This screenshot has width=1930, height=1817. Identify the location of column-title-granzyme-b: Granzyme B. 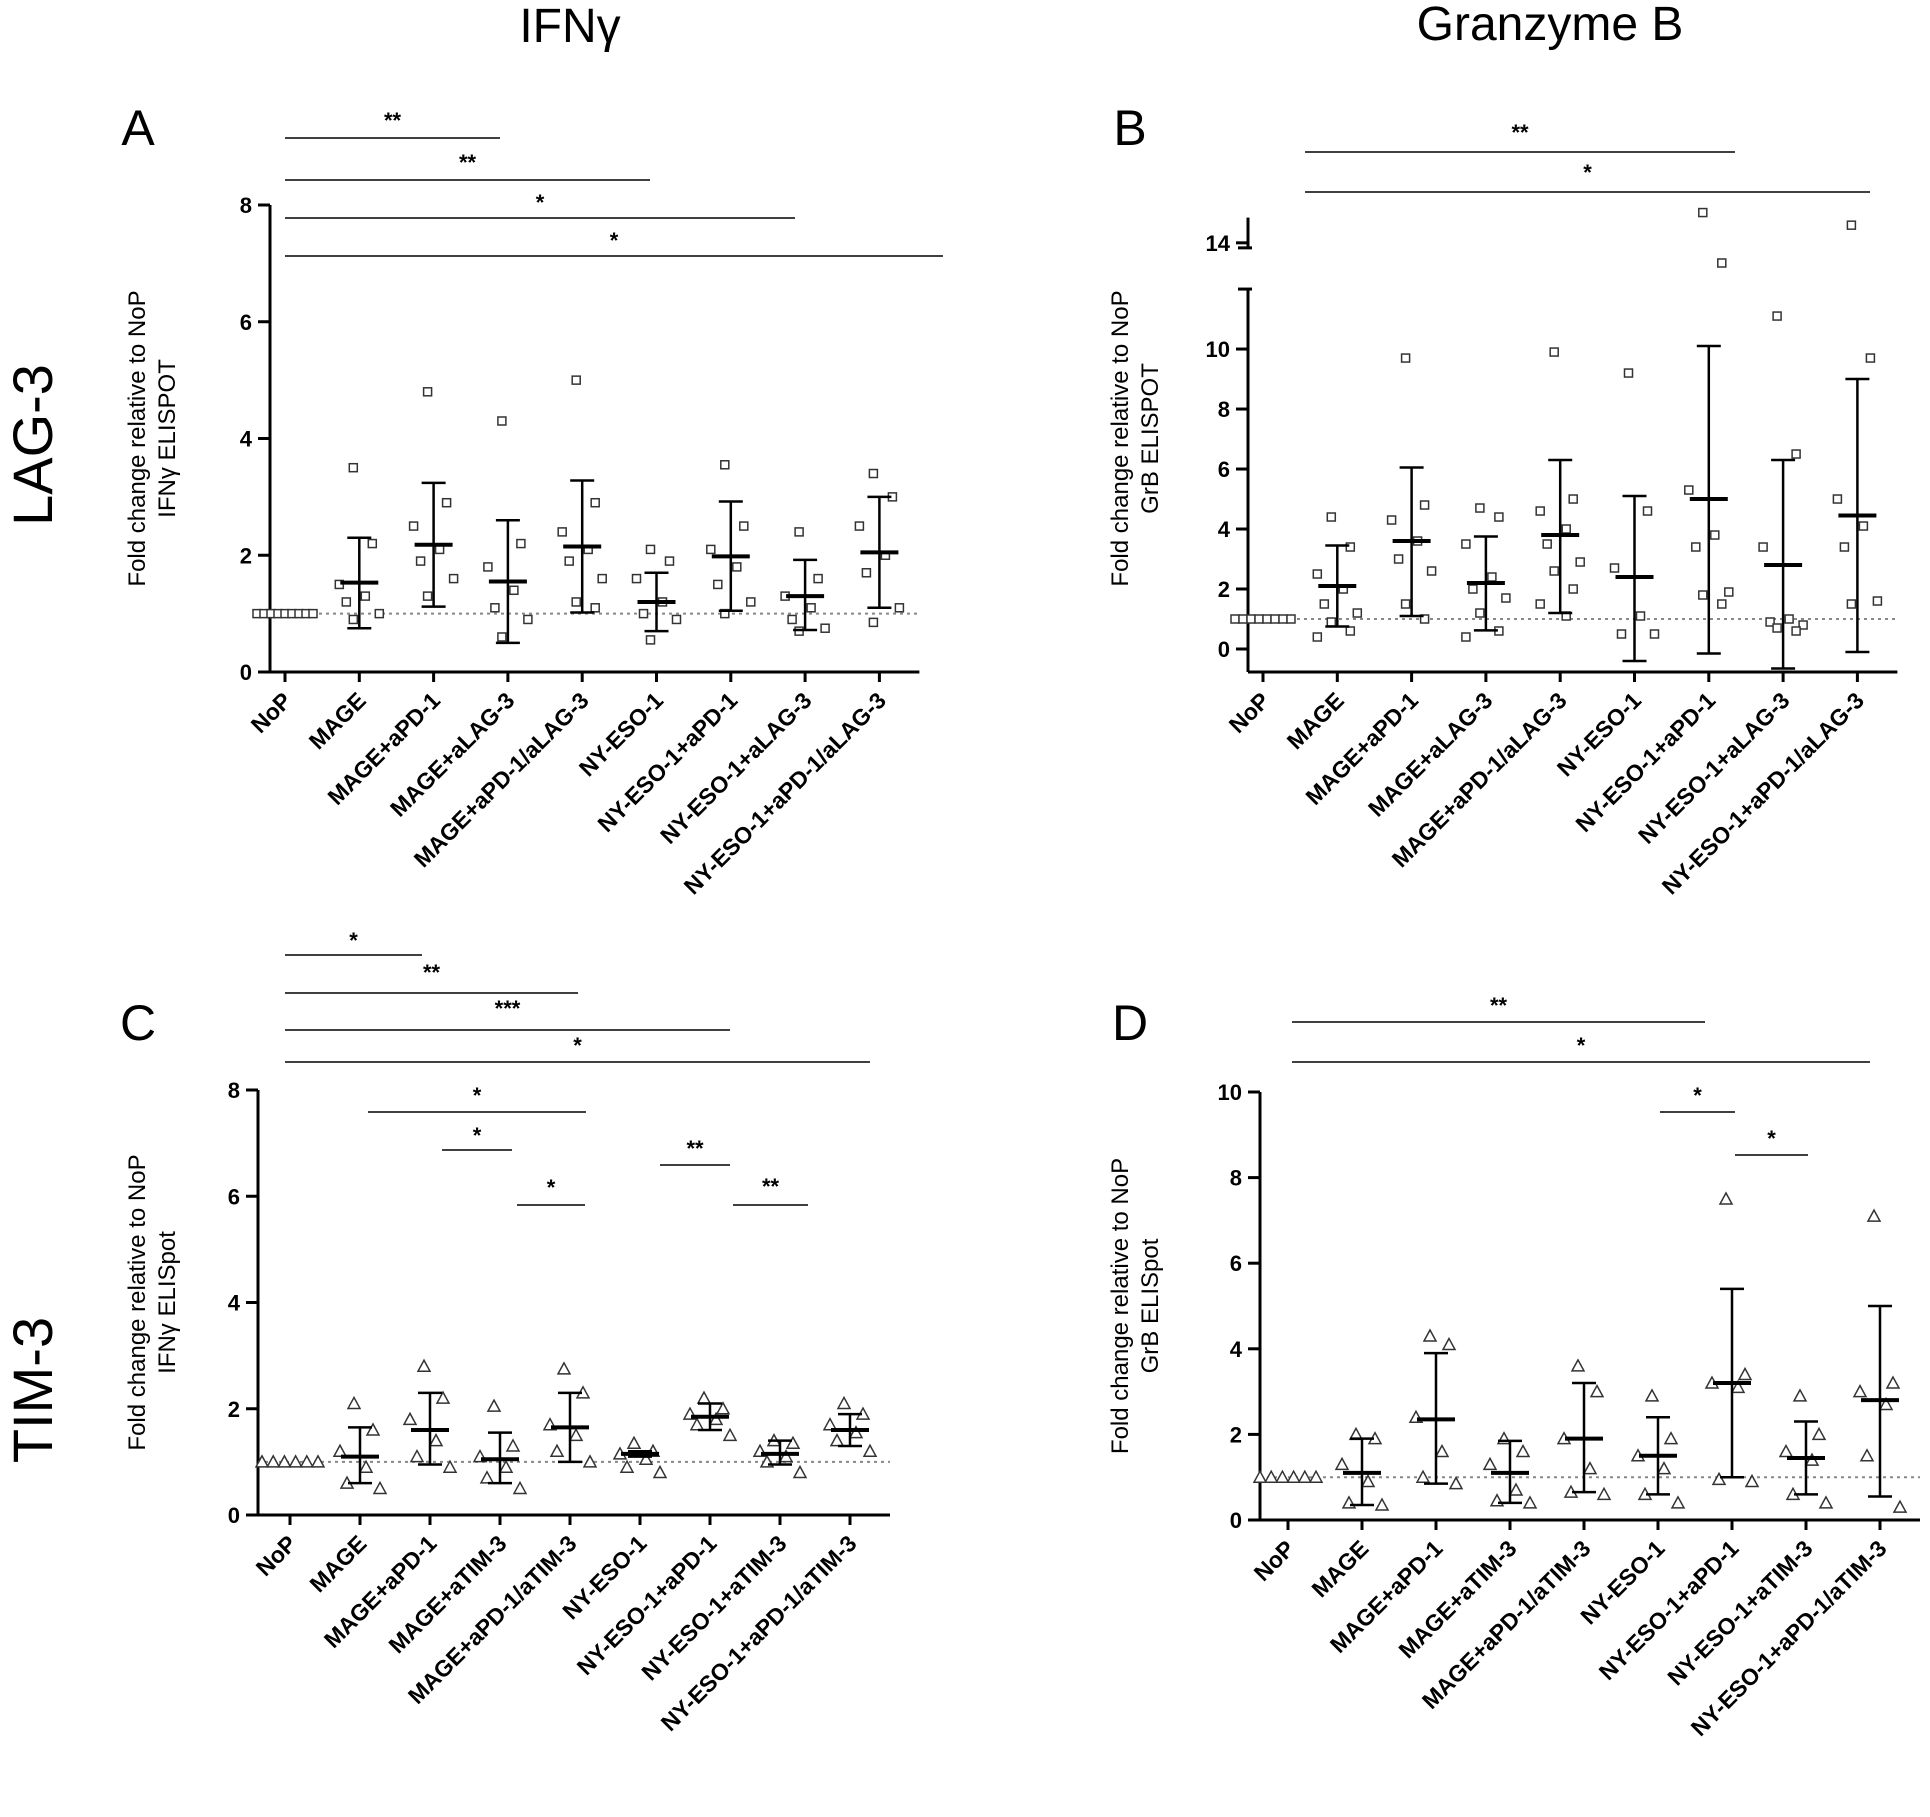
(1550, 25).